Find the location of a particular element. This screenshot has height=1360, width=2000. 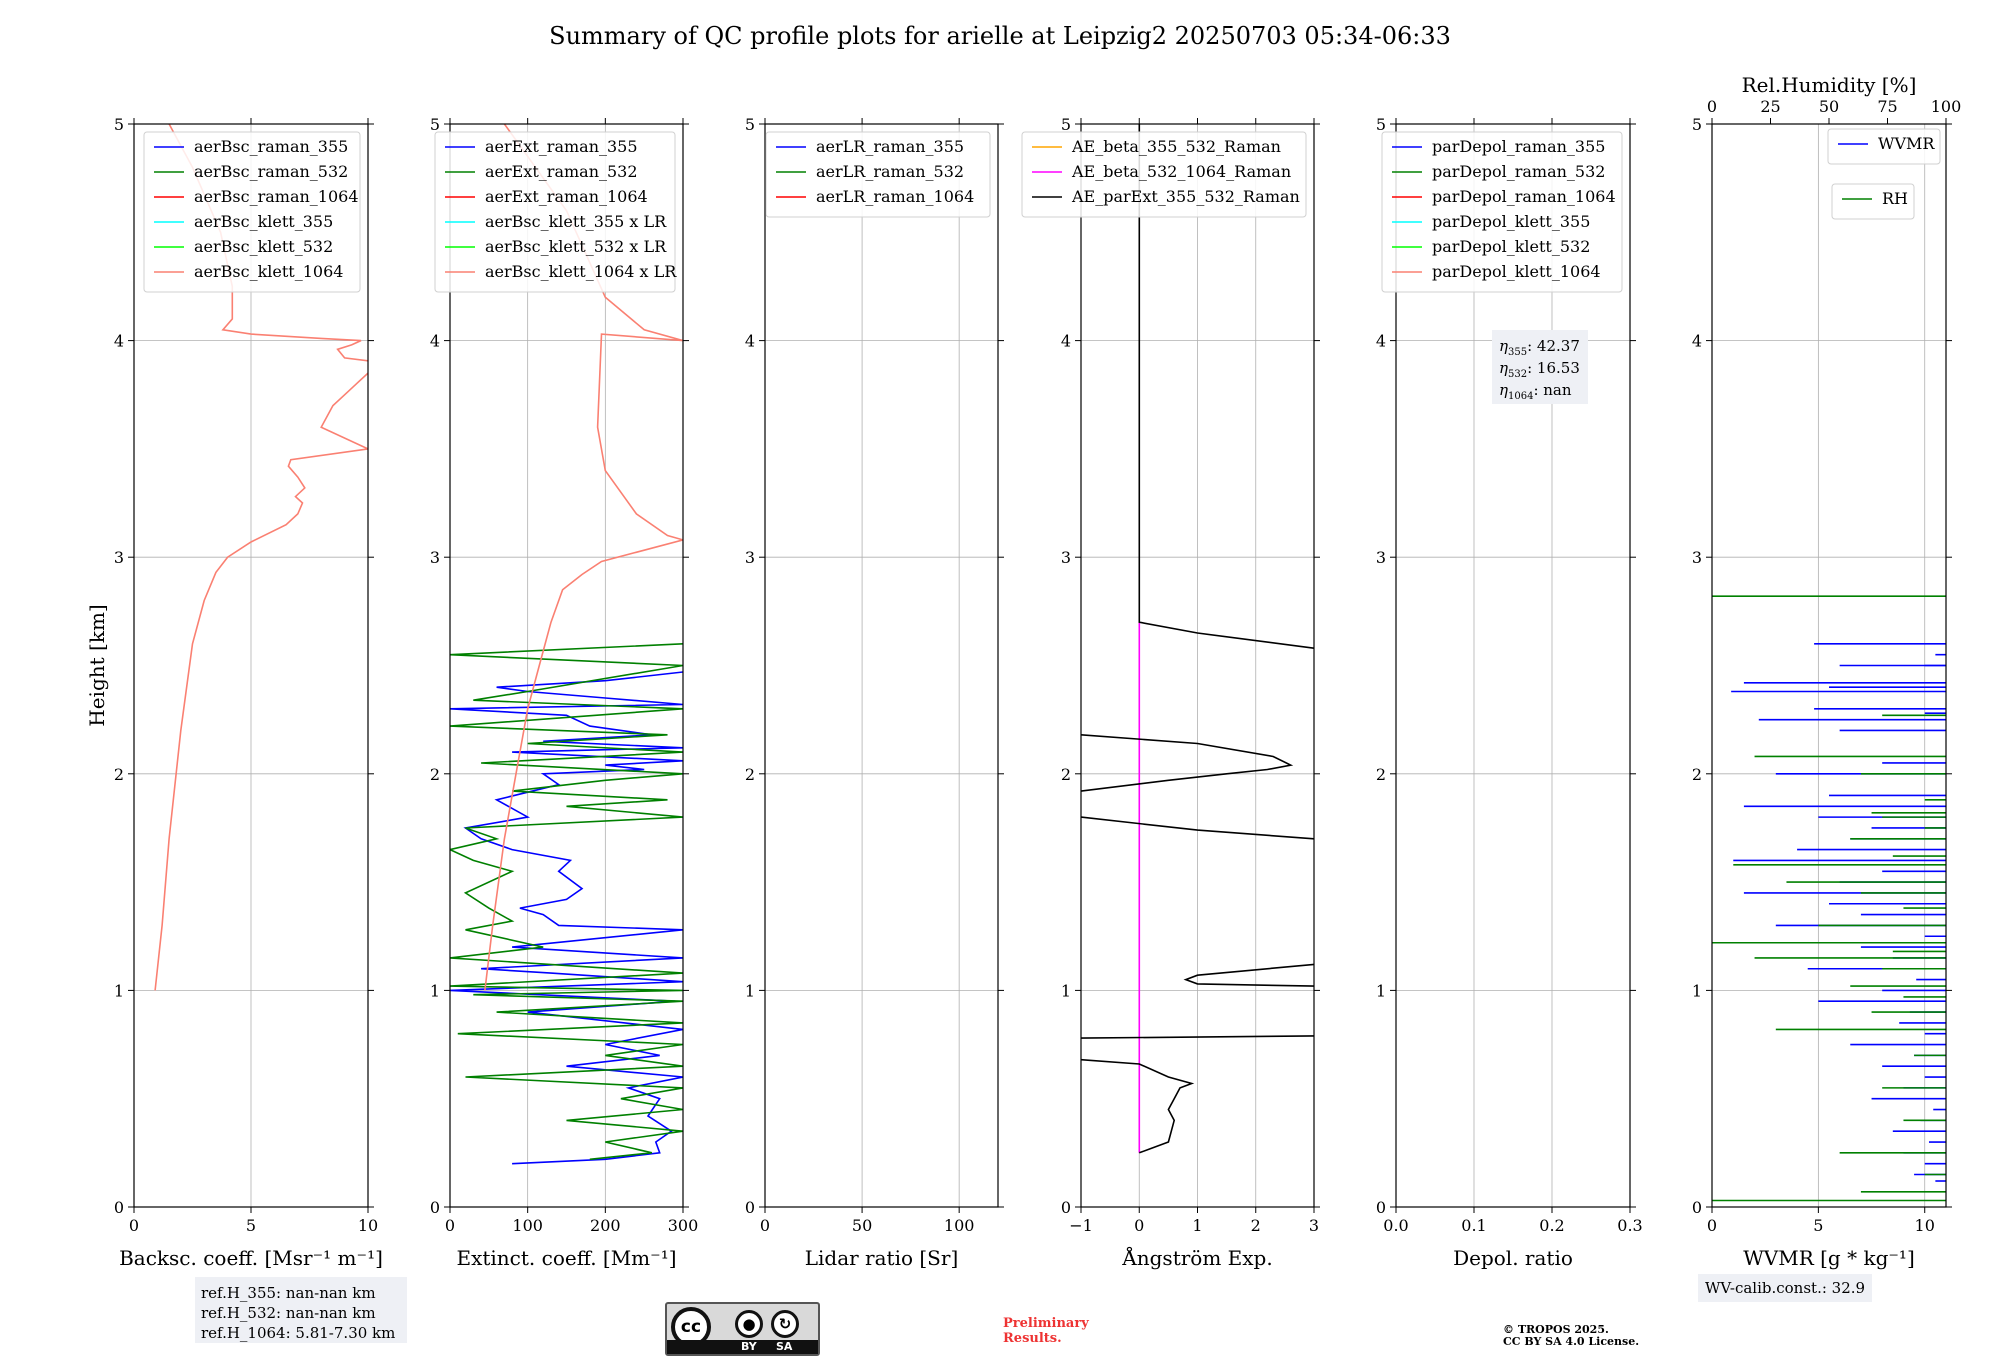

x-tick-label: 10 is located at coordinates (368, 1225).